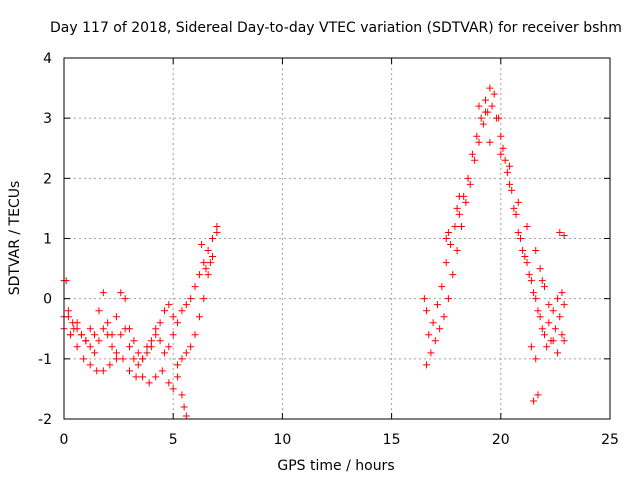  What do you see at coordinates (173, 440) in the screenshot?
I see `x-tick-label: 5` at bounding box center [173, 440].